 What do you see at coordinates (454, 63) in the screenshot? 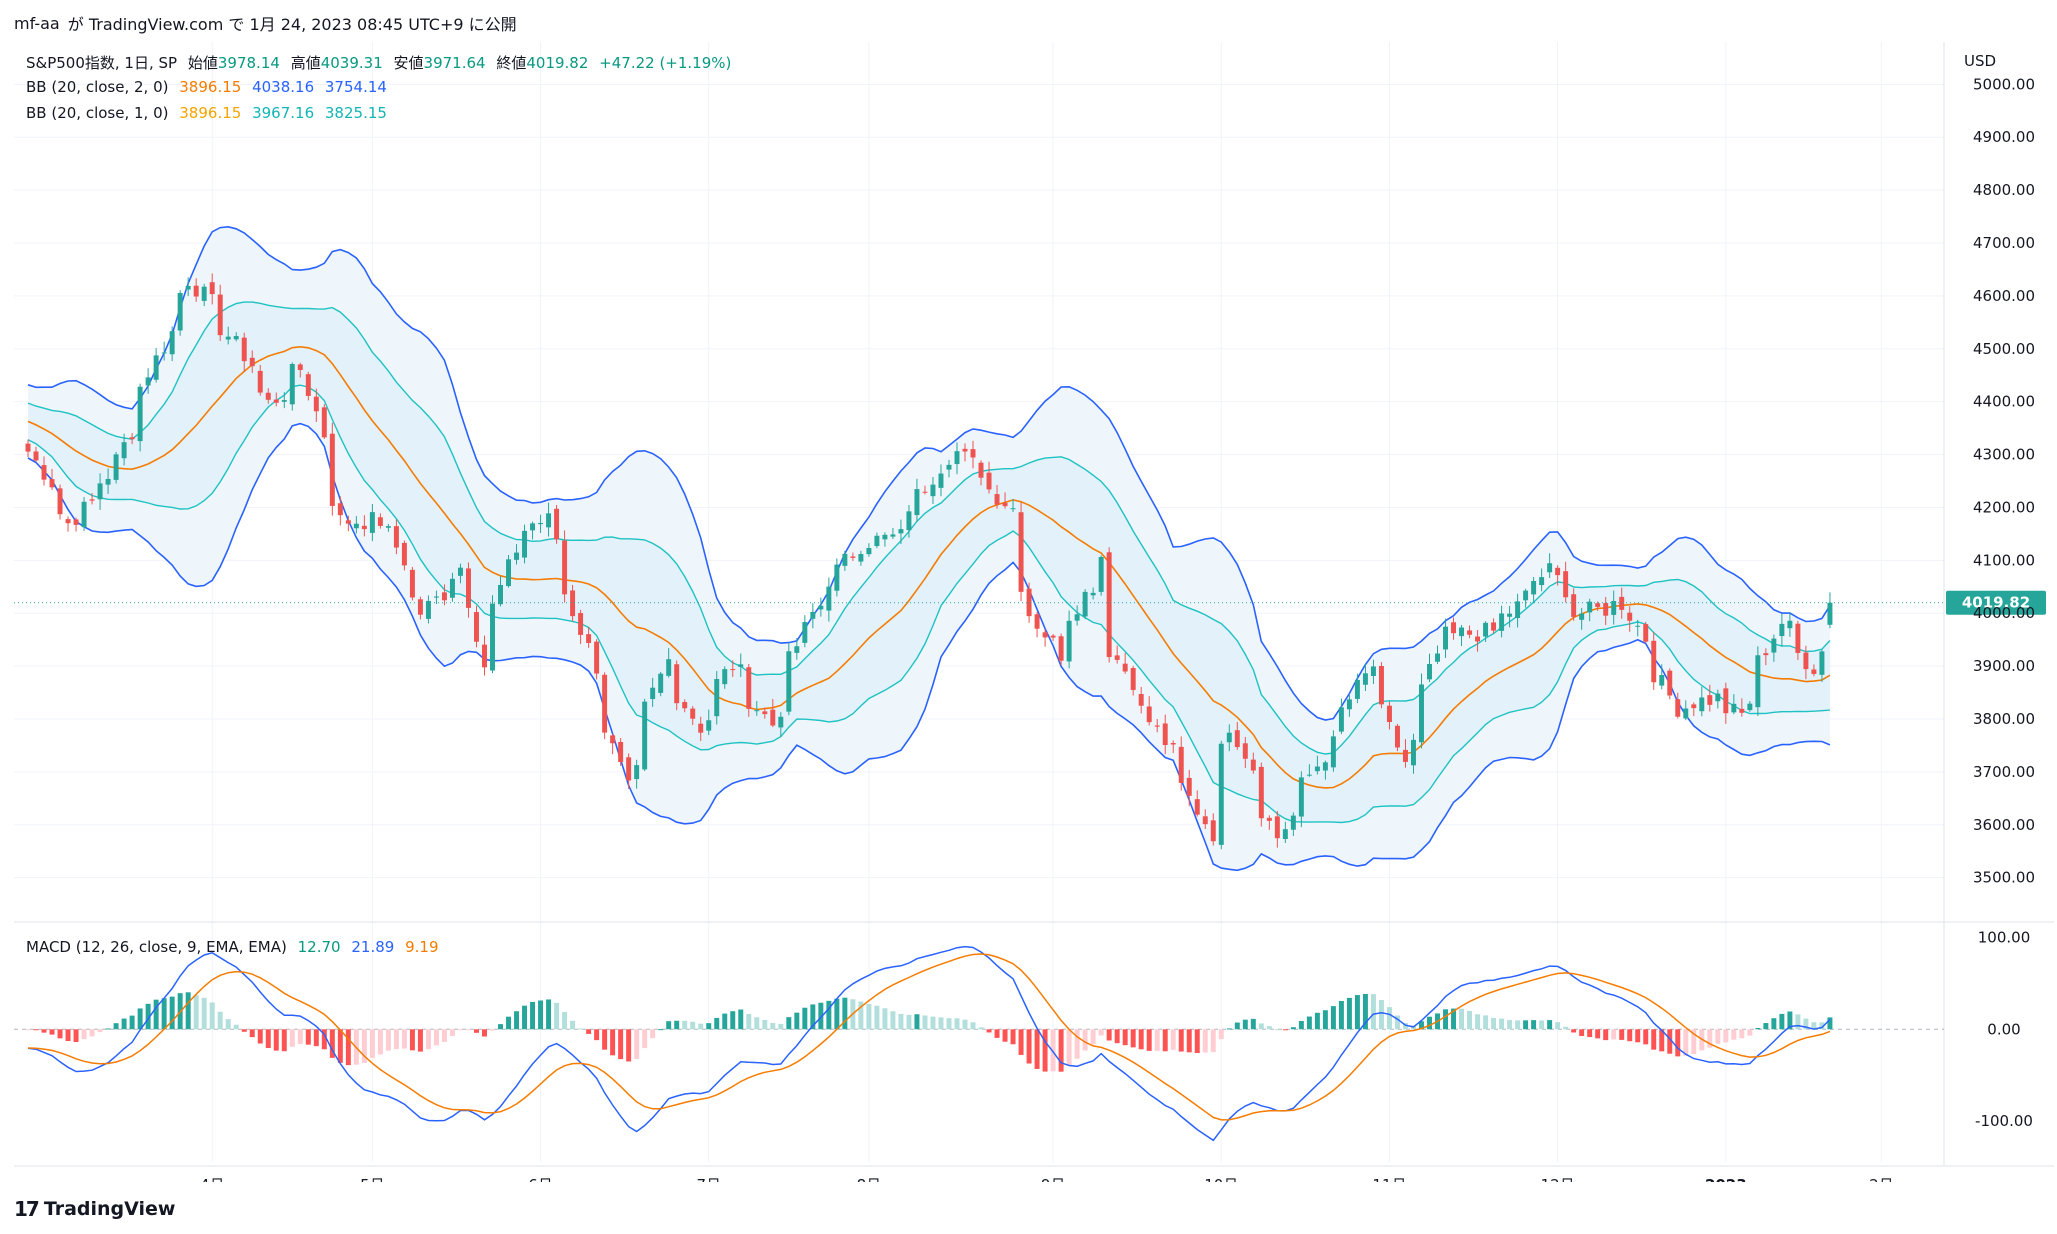
I see `low-value: 3971.64` at bounding box center [454, 63].